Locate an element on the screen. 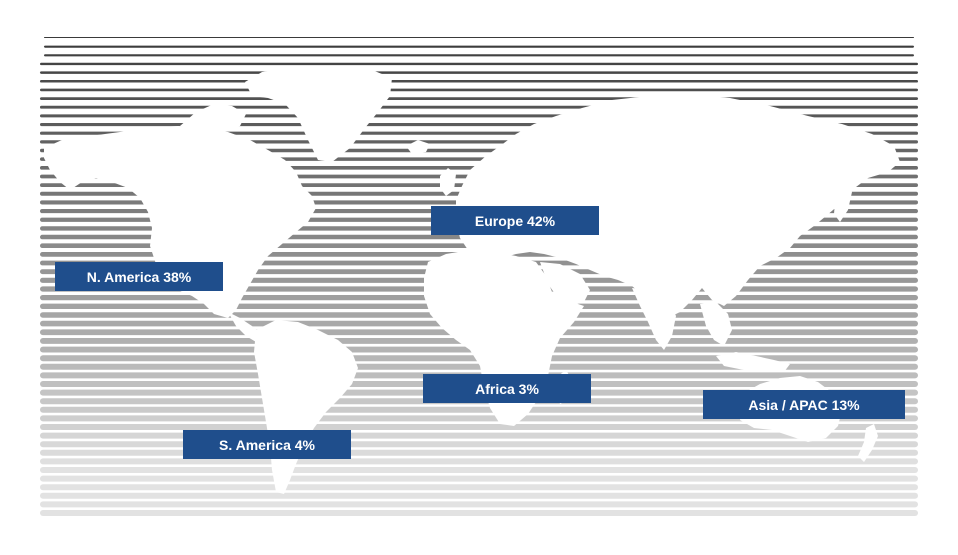 Image resolution: width=958 pixels, height=555 pixels. region-label-africa: Africa 3% is located at coordinates (507, 388).